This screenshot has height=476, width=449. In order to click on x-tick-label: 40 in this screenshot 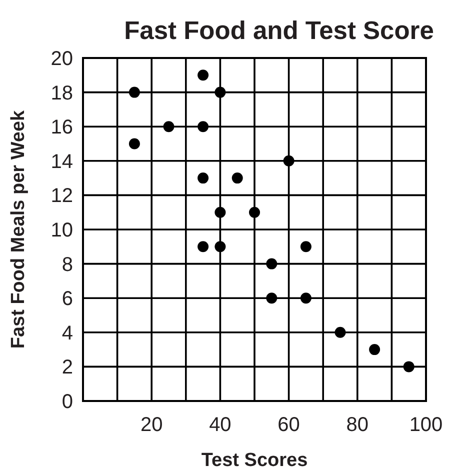, I will do `click(220, 425)`.